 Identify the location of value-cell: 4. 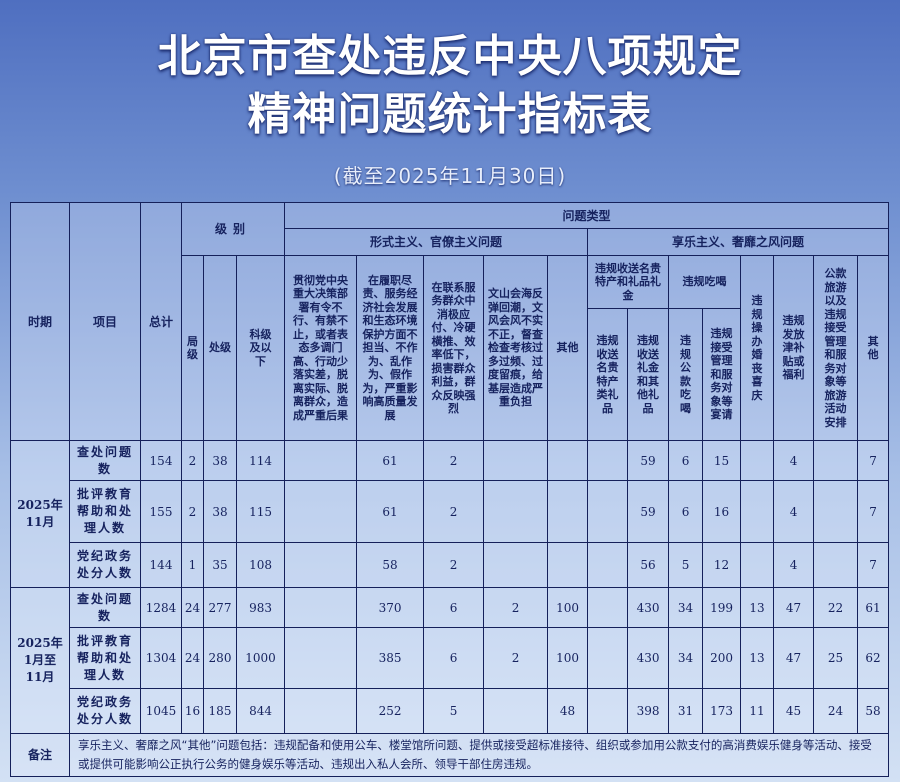
(794, 511).